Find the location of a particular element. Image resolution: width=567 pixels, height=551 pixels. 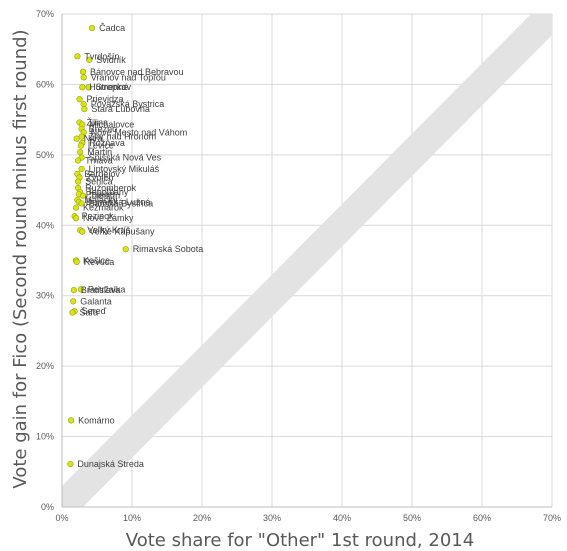

x-tick-label: 60% is located at coordinates (482, 518).